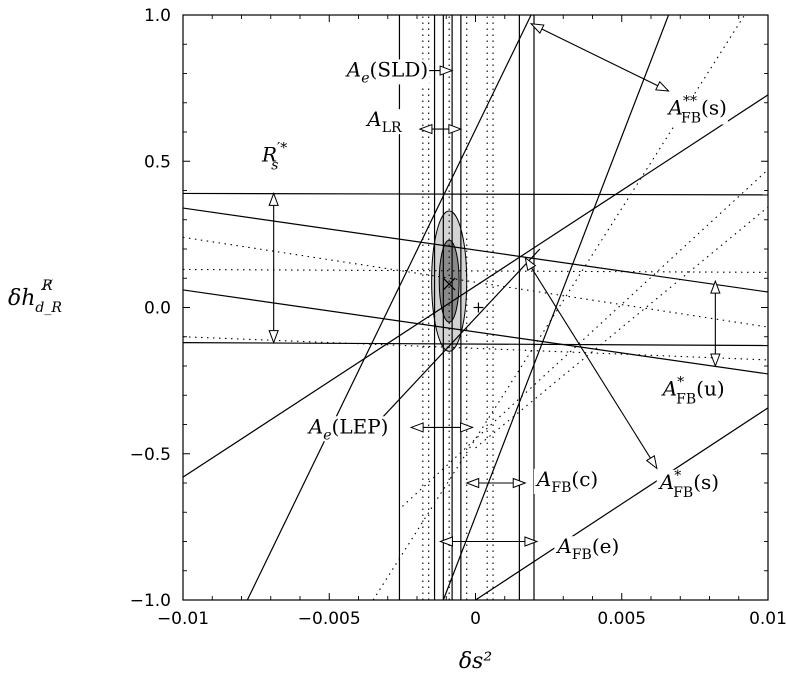 The height and width of the screenshot is (685, 787). What do you see at coordinates (768, 619) in the screenshot?
I see `x-tick-label: 0.01` at bounding box center [768, 619].